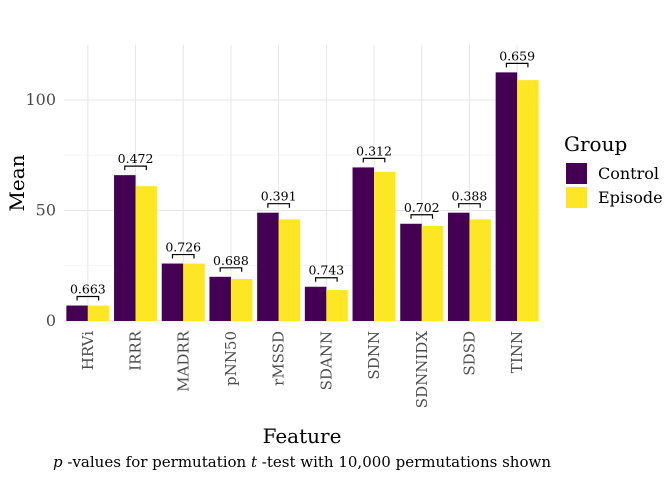 The image size is (672, 480). I want to click on p-value-label: 0.702, so click(422, 207).